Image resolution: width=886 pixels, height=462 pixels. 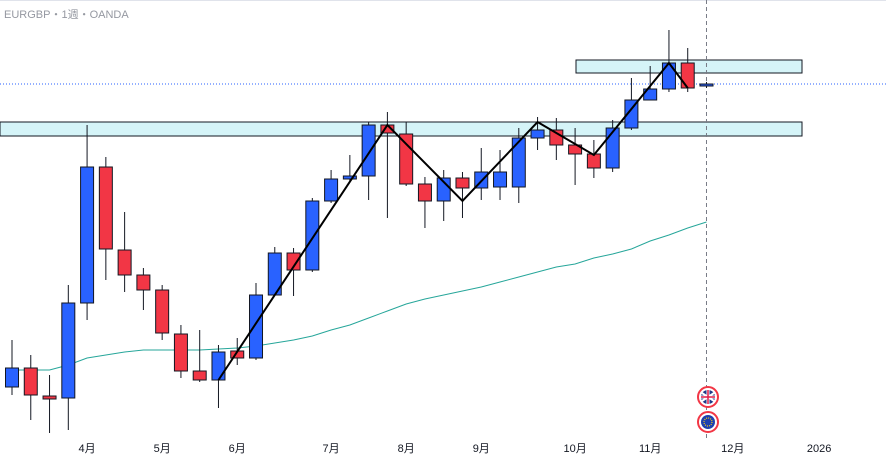 I want to click on x-tick-label: 5月, so click(x=162, y=449).